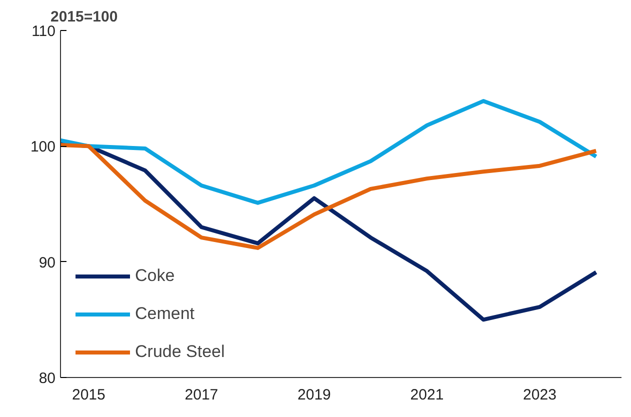 The image size is (631, 417). Describe the element at coordinates (155, 276) in the screenshot. I see `legend-label: Coke` at that location.